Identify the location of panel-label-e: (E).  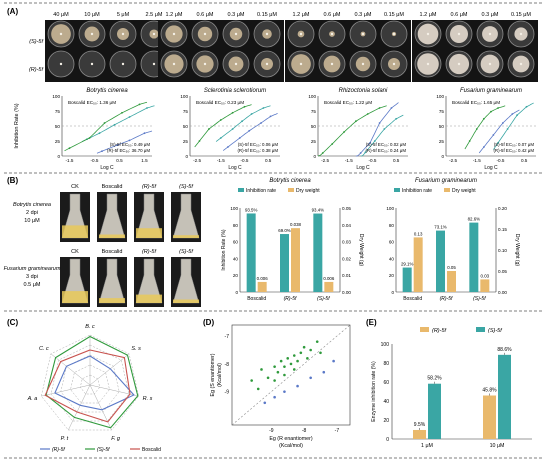
(371, 322).